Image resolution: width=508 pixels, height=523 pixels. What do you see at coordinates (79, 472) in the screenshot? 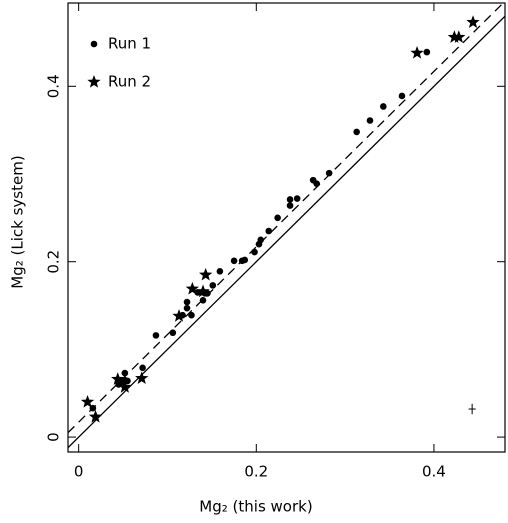
I see `x-tick-label: 0` at bounding box center [79, 472].